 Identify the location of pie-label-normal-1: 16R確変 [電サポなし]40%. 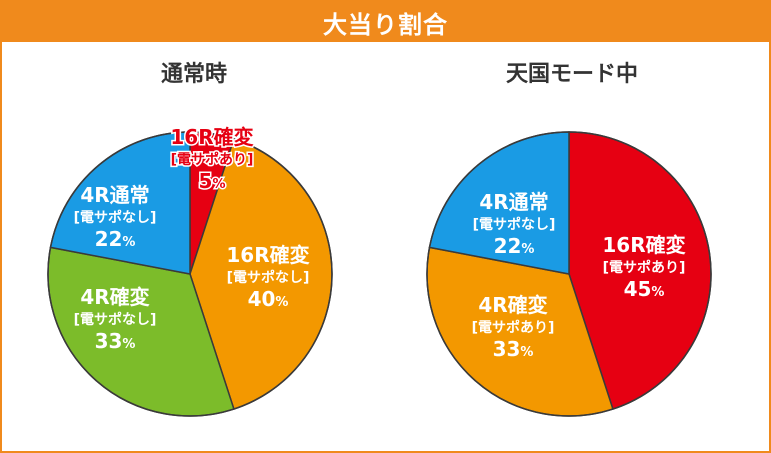
(267, 277).